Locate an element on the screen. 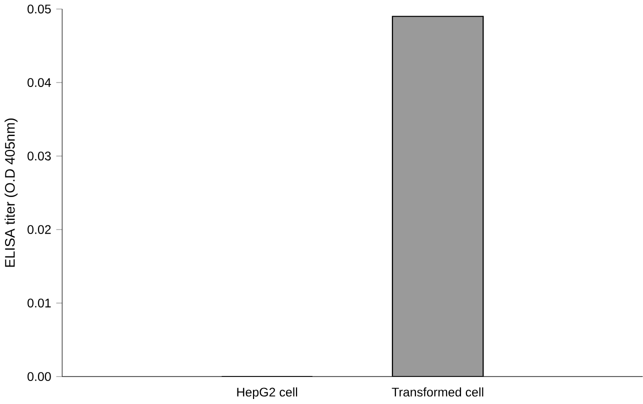 This screenshot has width=643, height=404. y-tick-label: 0.01 is located at coordinates (39, 303).